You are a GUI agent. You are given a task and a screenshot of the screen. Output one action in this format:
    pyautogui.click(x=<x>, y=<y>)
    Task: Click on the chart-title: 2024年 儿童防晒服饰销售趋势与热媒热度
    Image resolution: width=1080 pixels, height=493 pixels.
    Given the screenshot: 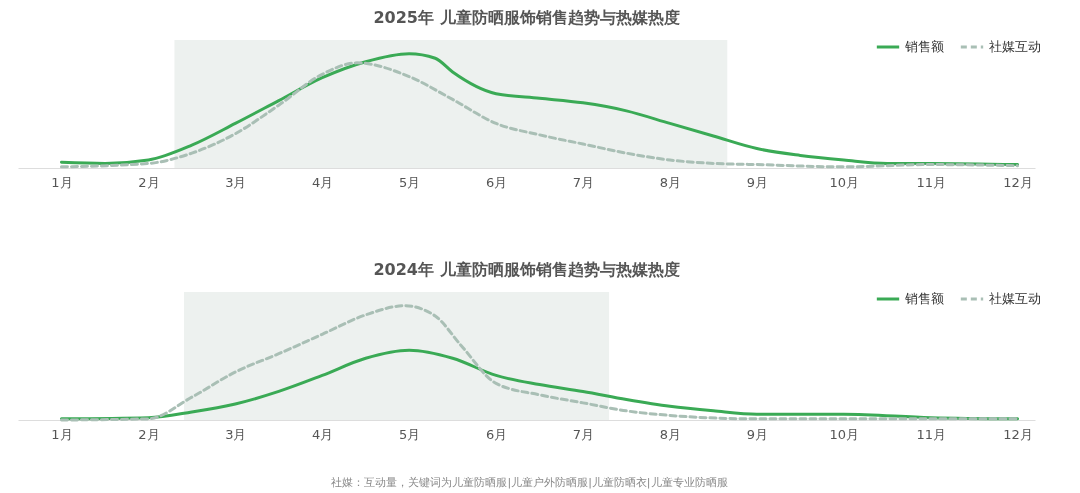 What is the action you would take?
    pyautogui.click(x=526, y=269)
    